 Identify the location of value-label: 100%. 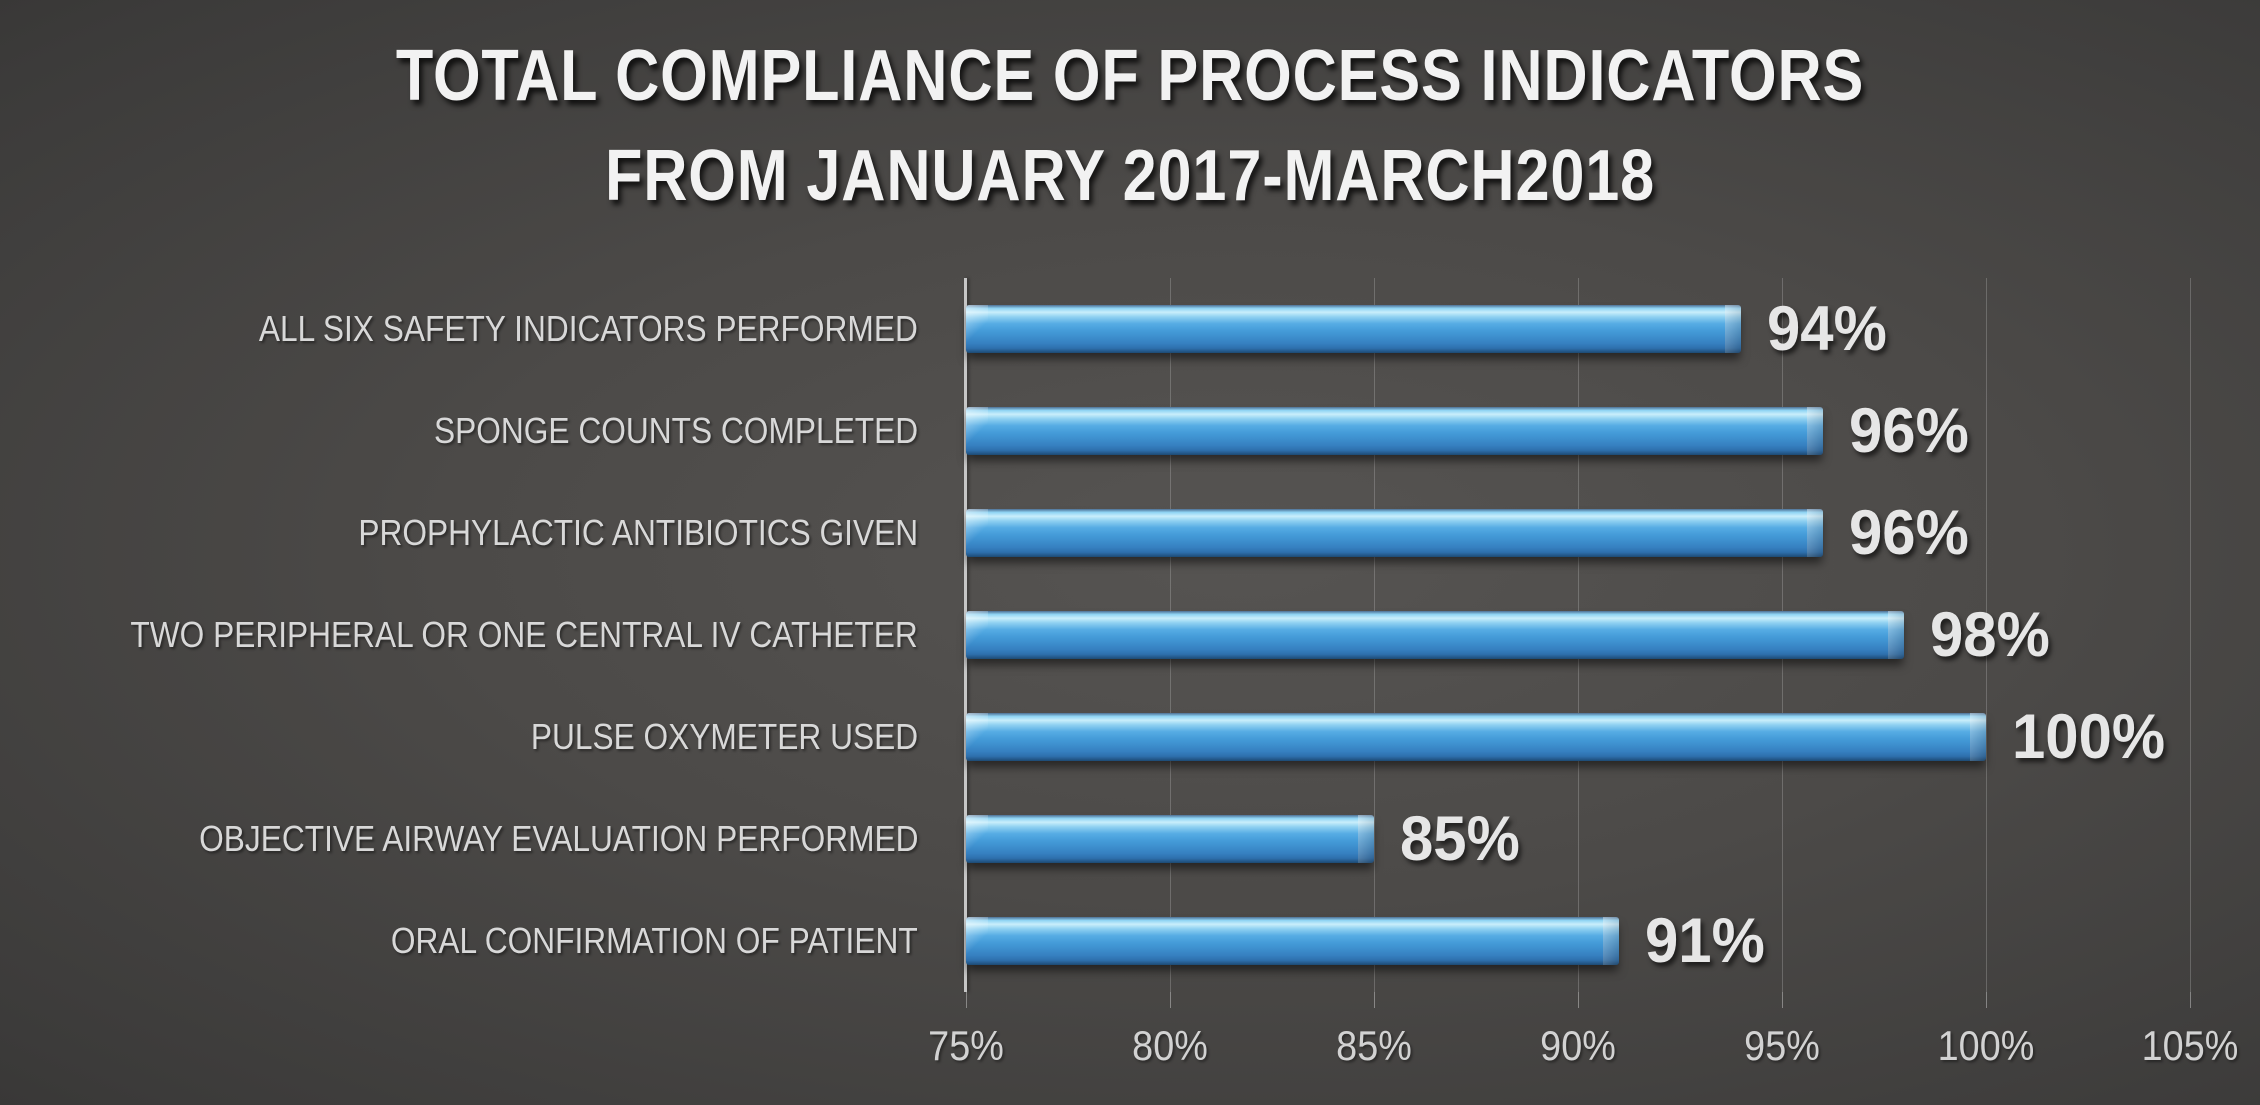
(2089, 737).